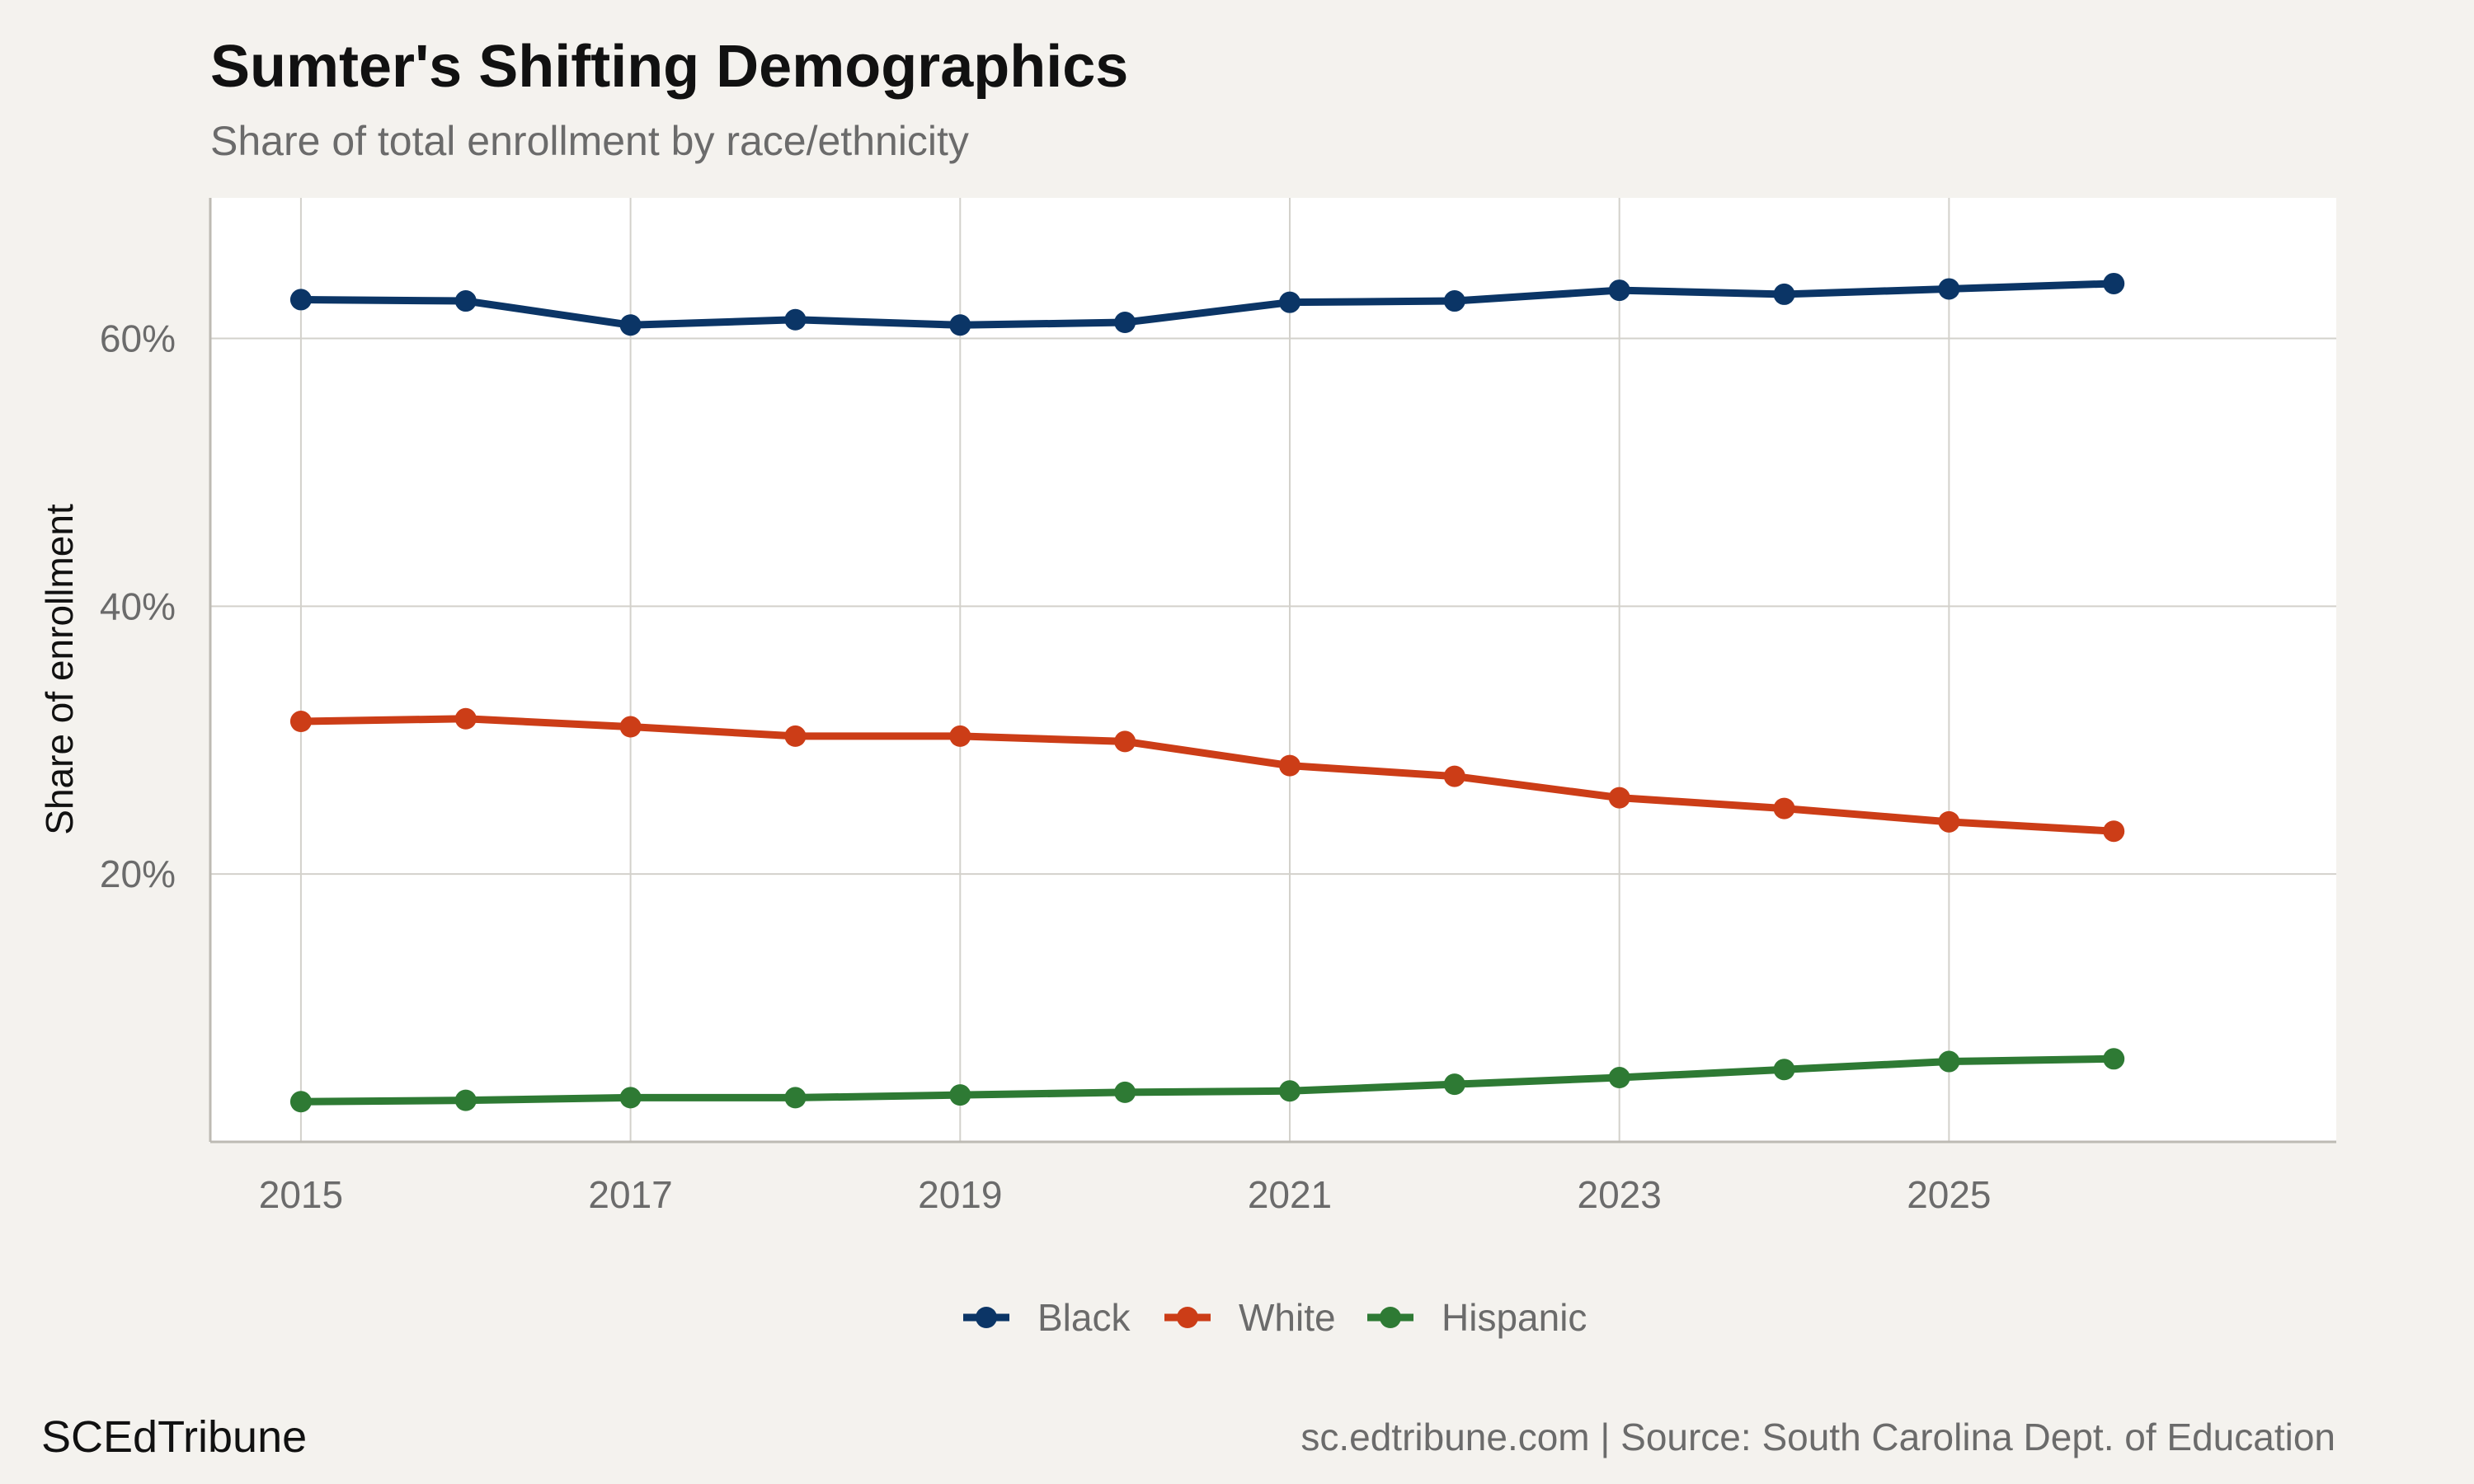 This screenshot has width=2474, height=1484. Describe the element at coordinates (1084, 1317) in the screenshot. I see `legend-label-black: Black` at that location.